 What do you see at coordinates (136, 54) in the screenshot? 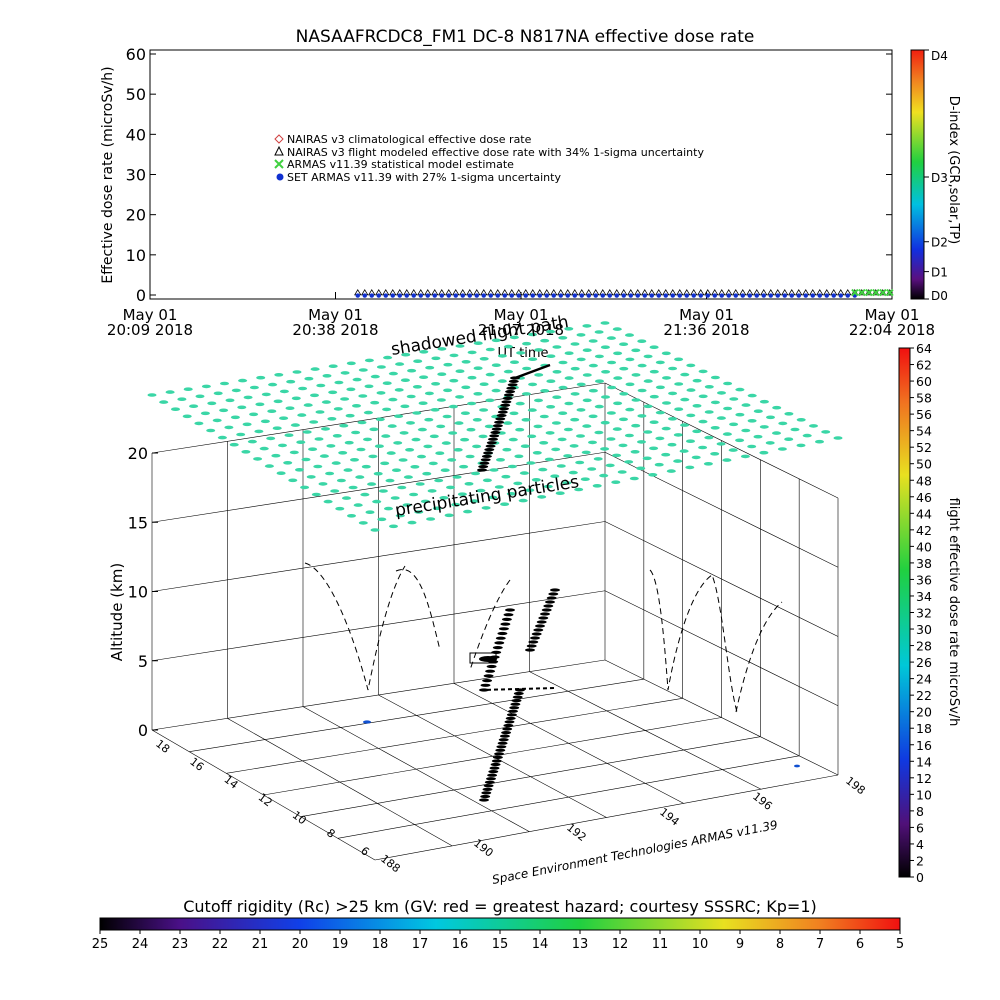
I see `y-tick-label: 60` at bounding box center [136, 54].